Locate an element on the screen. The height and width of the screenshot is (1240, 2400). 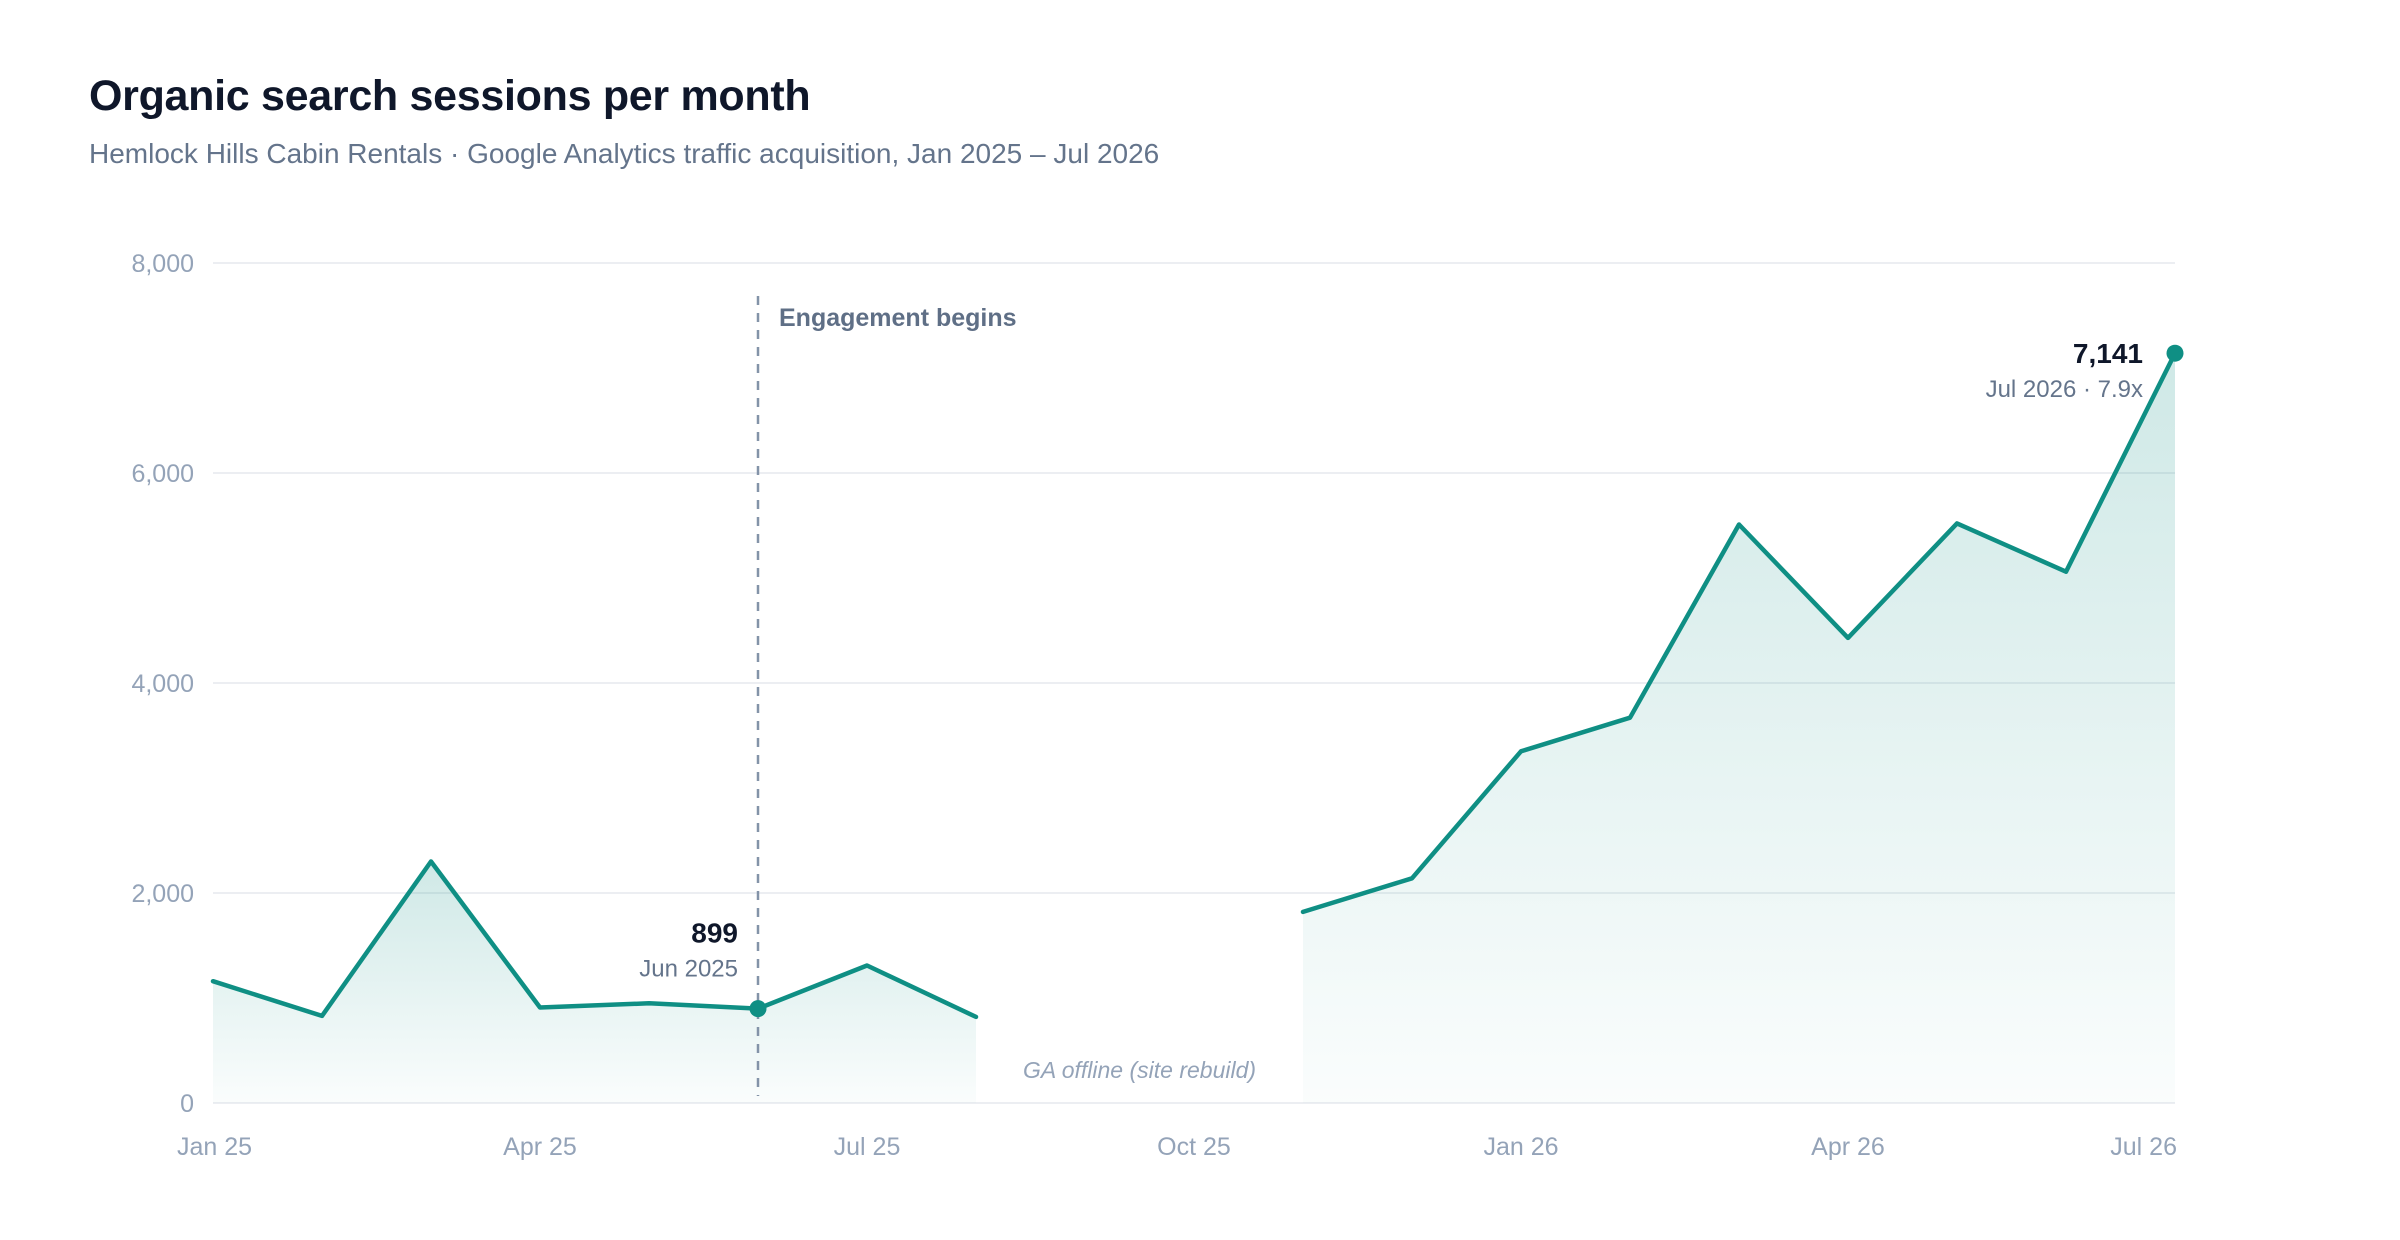
y-tick-label: 8,000 is located at coordinates (162, 264).